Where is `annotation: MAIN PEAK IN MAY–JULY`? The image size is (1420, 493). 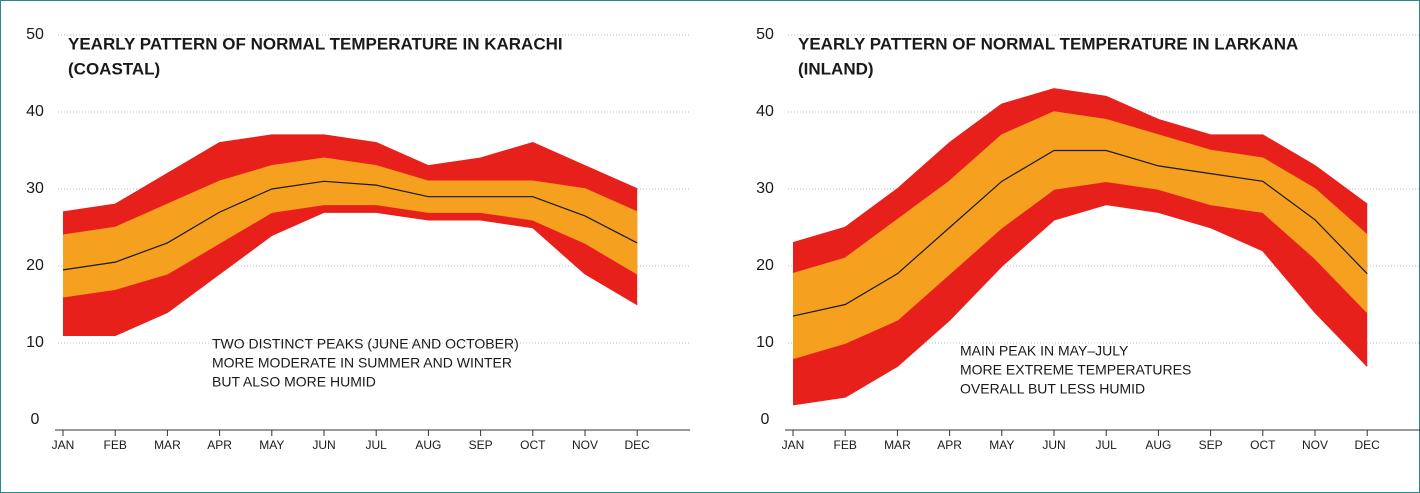
annotation: MAIN PEAK IN MAY–JULY is located at coordinates (1044, 351).